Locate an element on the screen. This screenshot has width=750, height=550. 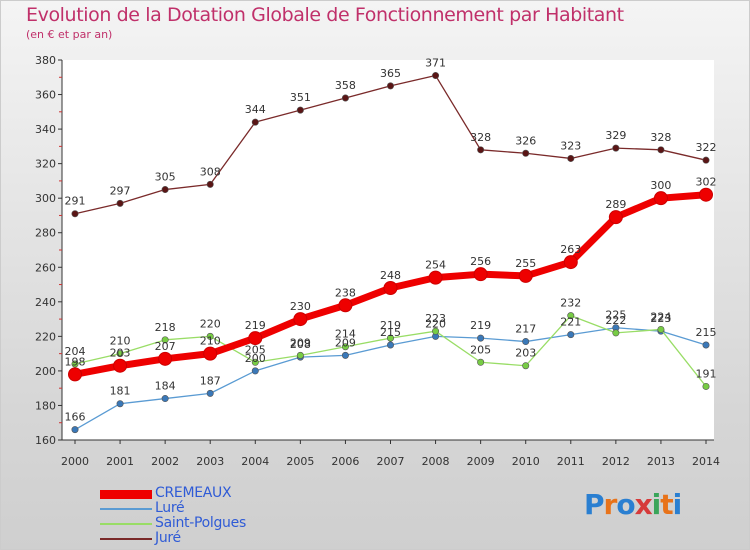
legend-swatch-saint-polgues is located at coordinates (126, 523).